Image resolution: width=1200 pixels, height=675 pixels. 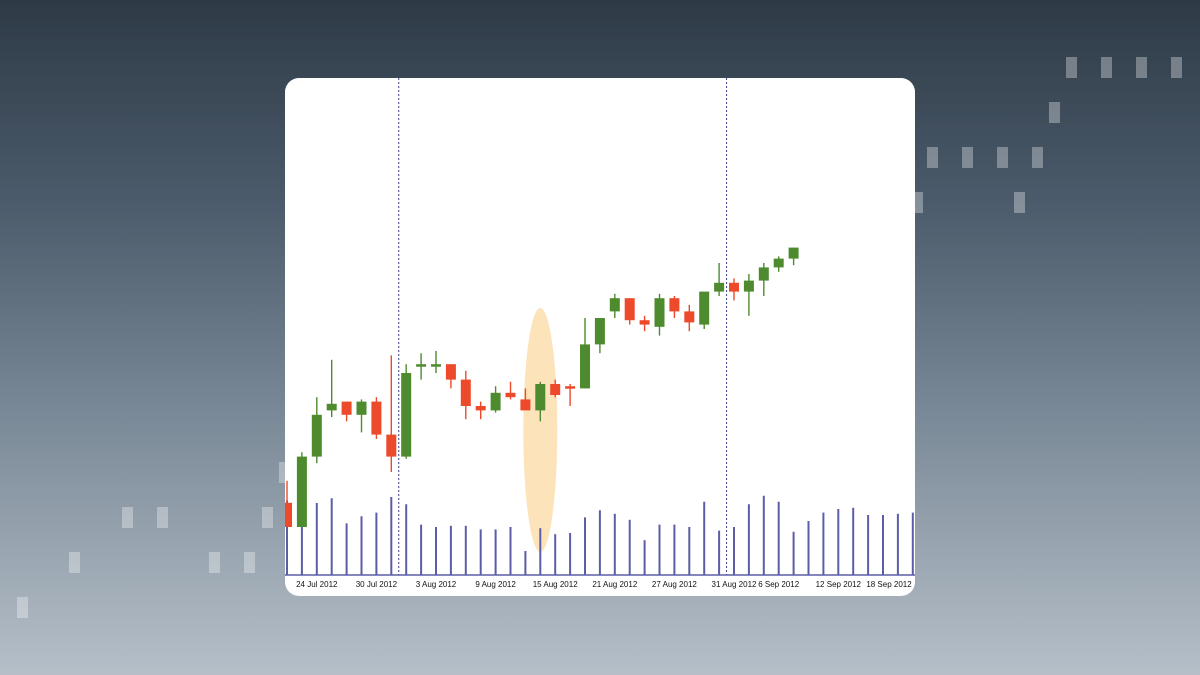 What do you see at coordinates (555, 584) in the screenshot?
I see `x-tick-label: 15 Aug 2012` at bounding box center [555, 584].